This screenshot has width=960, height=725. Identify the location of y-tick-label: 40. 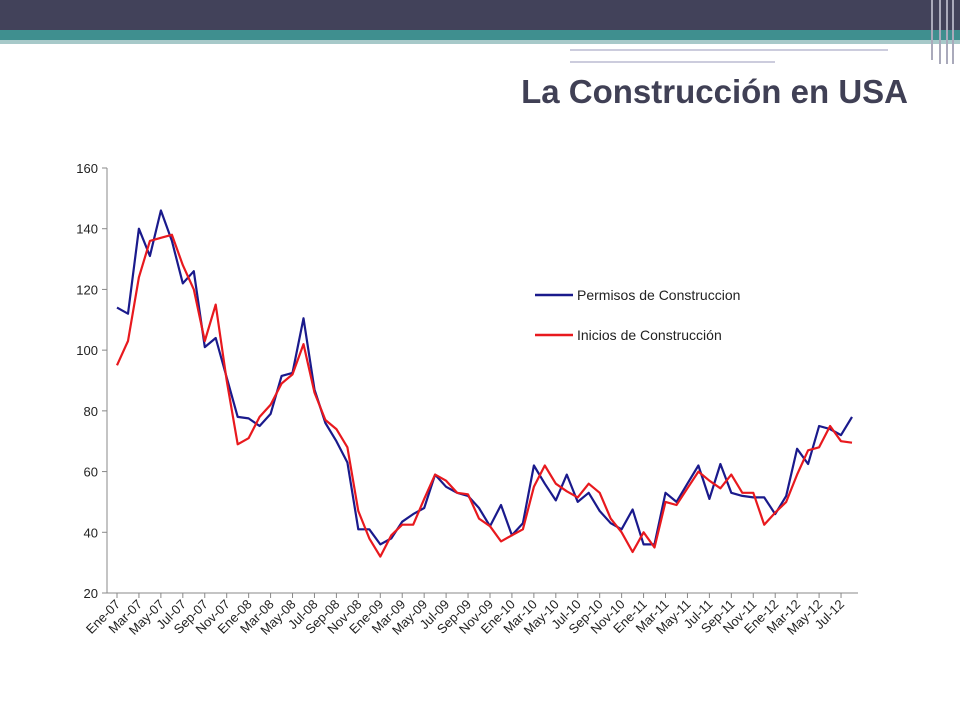
(91, 532).